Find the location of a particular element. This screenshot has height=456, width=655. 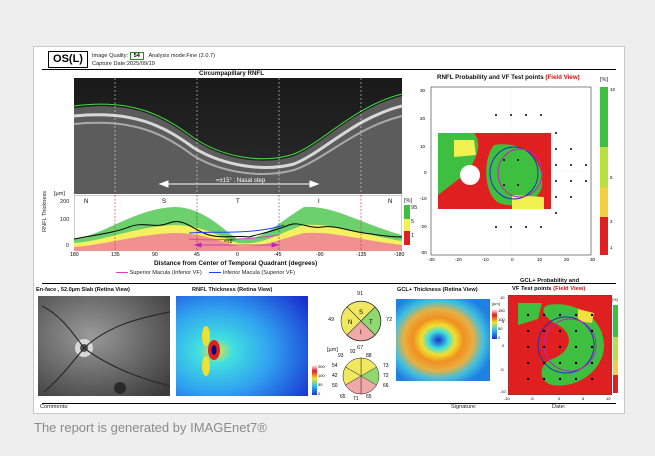

rnfl-thickness-map is located at coordinates (242, 346).